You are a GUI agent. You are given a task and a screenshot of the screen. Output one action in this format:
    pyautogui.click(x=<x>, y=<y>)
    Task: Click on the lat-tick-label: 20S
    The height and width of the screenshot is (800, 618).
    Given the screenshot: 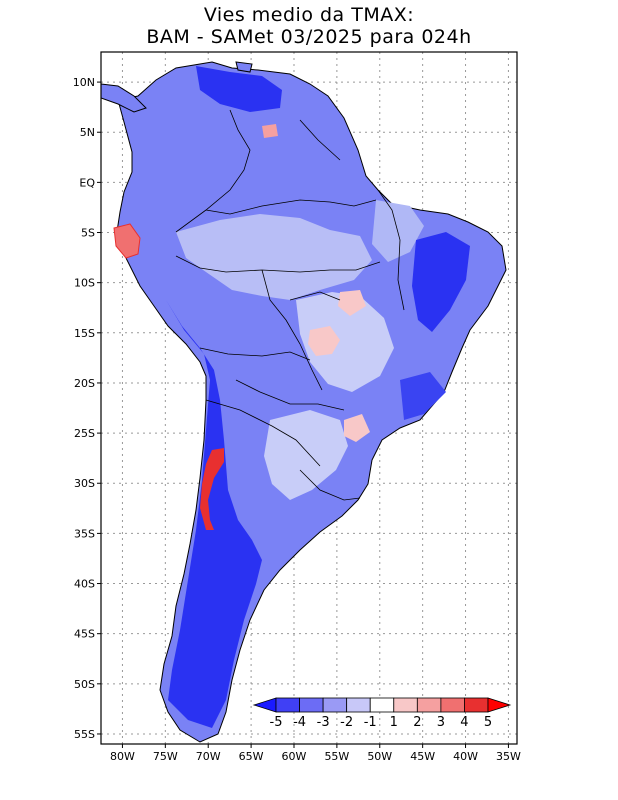 What is the action you would take?
    pyautogui.click(x=84, y=383)
    